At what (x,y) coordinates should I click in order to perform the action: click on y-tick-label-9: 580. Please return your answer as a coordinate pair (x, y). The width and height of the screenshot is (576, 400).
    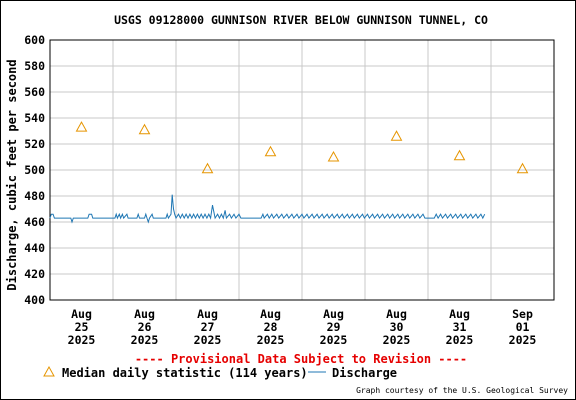
    Looking at the image, I should click on (34, 66).